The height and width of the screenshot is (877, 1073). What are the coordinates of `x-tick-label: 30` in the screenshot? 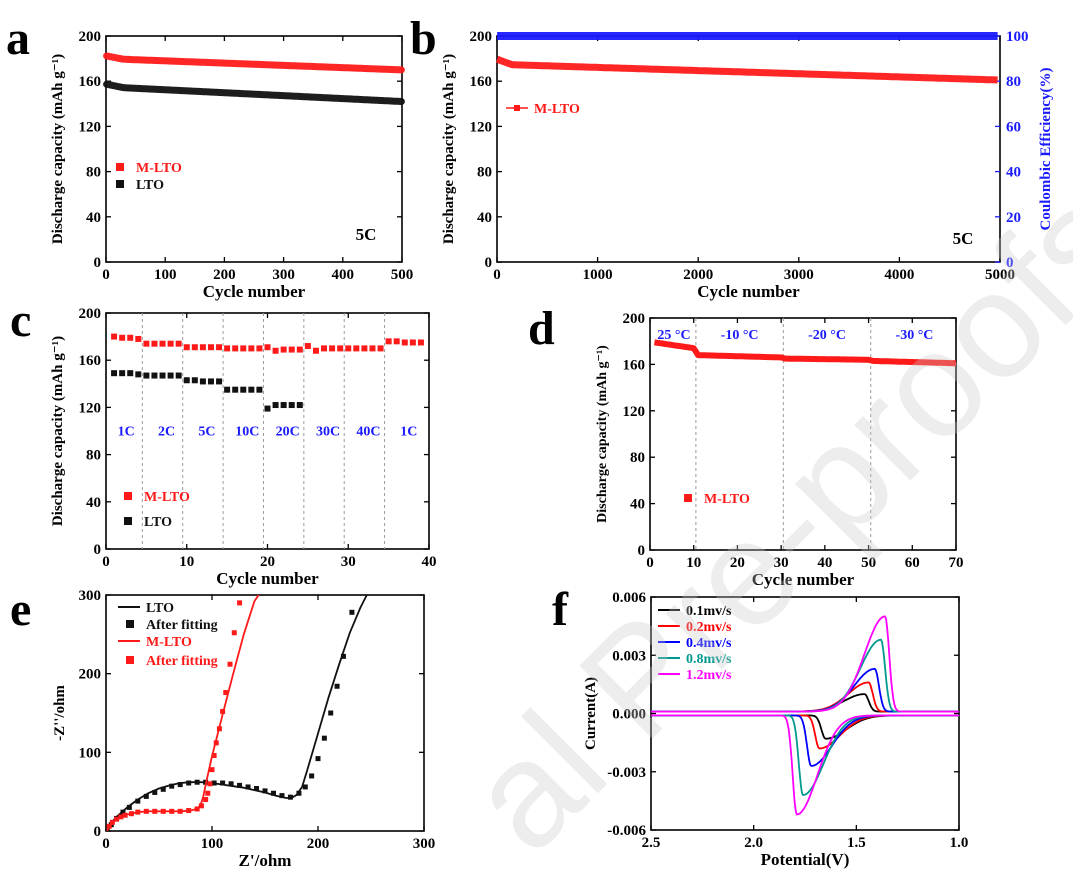 It's located at (781, 563).